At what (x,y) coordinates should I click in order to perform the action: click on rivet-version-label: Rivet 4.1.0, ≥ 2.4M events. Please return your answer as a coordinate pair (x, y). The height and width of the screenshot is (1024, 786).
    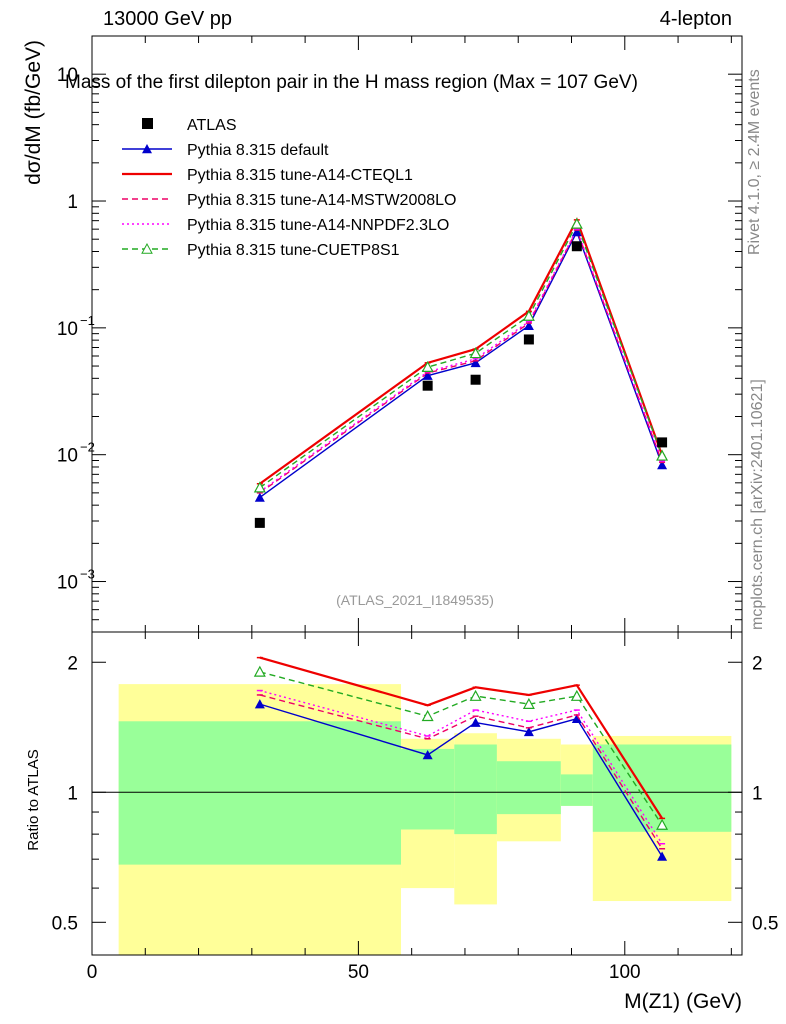
    Looking at the image, I should click on (754, 162).